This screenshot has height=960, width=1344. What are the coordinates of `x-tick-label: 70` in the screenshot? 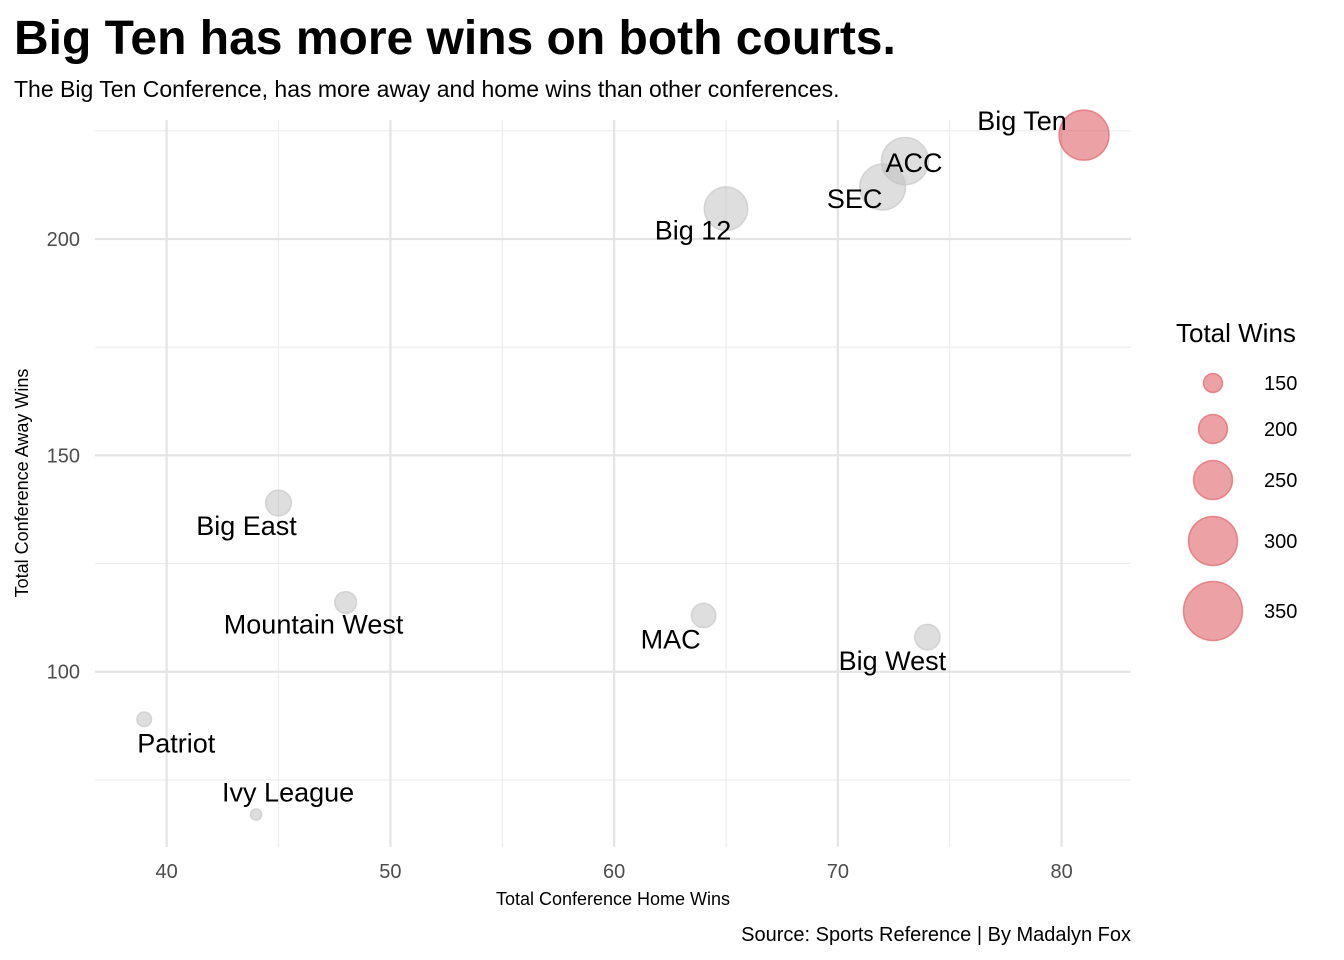 It's located at (838, 872).